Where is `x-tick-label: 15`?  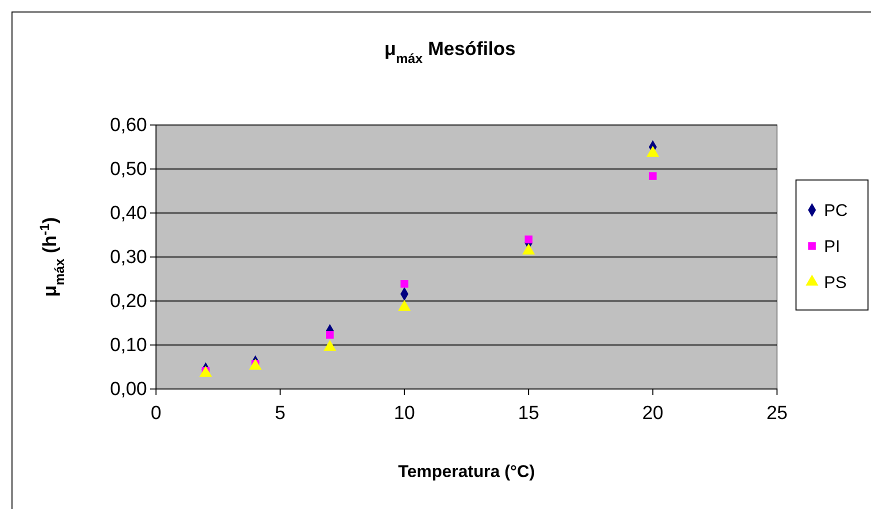
x-tick-label: 15 is located at coordinates (529, 413).